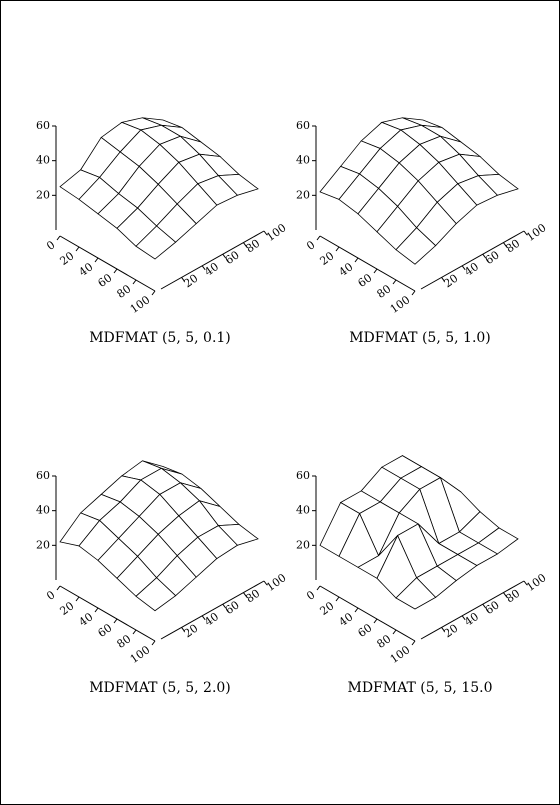 The height and width of the screenshot is (805, 560). I want to click on caption: MDFMAT (5, 5, 1.0), so click(420, 338).